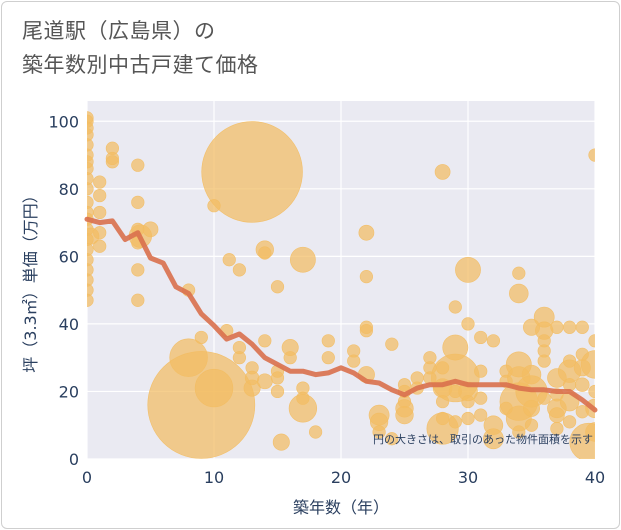  I want to click on y-tick-label: 60, so click(69, 256).